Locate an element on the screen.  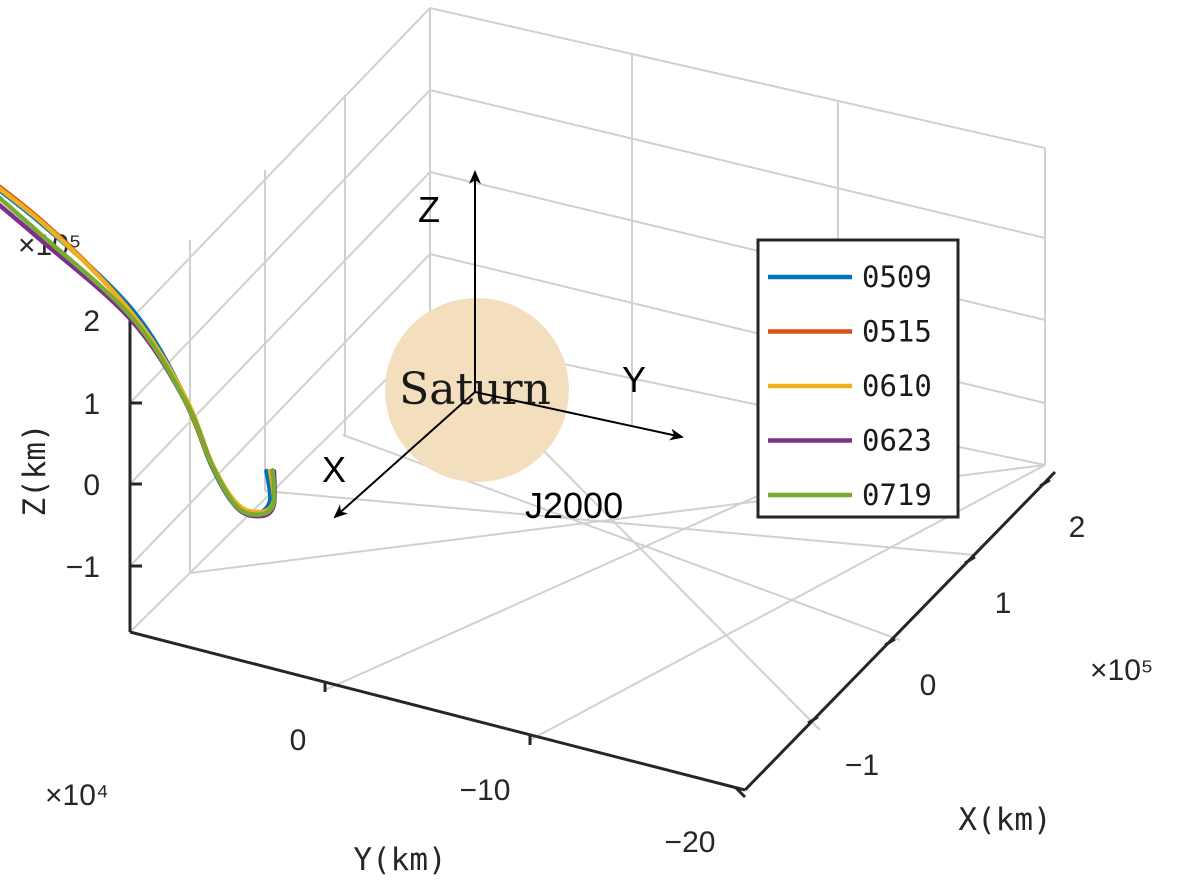
y-tick-labels: 0 −10 −20 is located at coordinates (503, 791).